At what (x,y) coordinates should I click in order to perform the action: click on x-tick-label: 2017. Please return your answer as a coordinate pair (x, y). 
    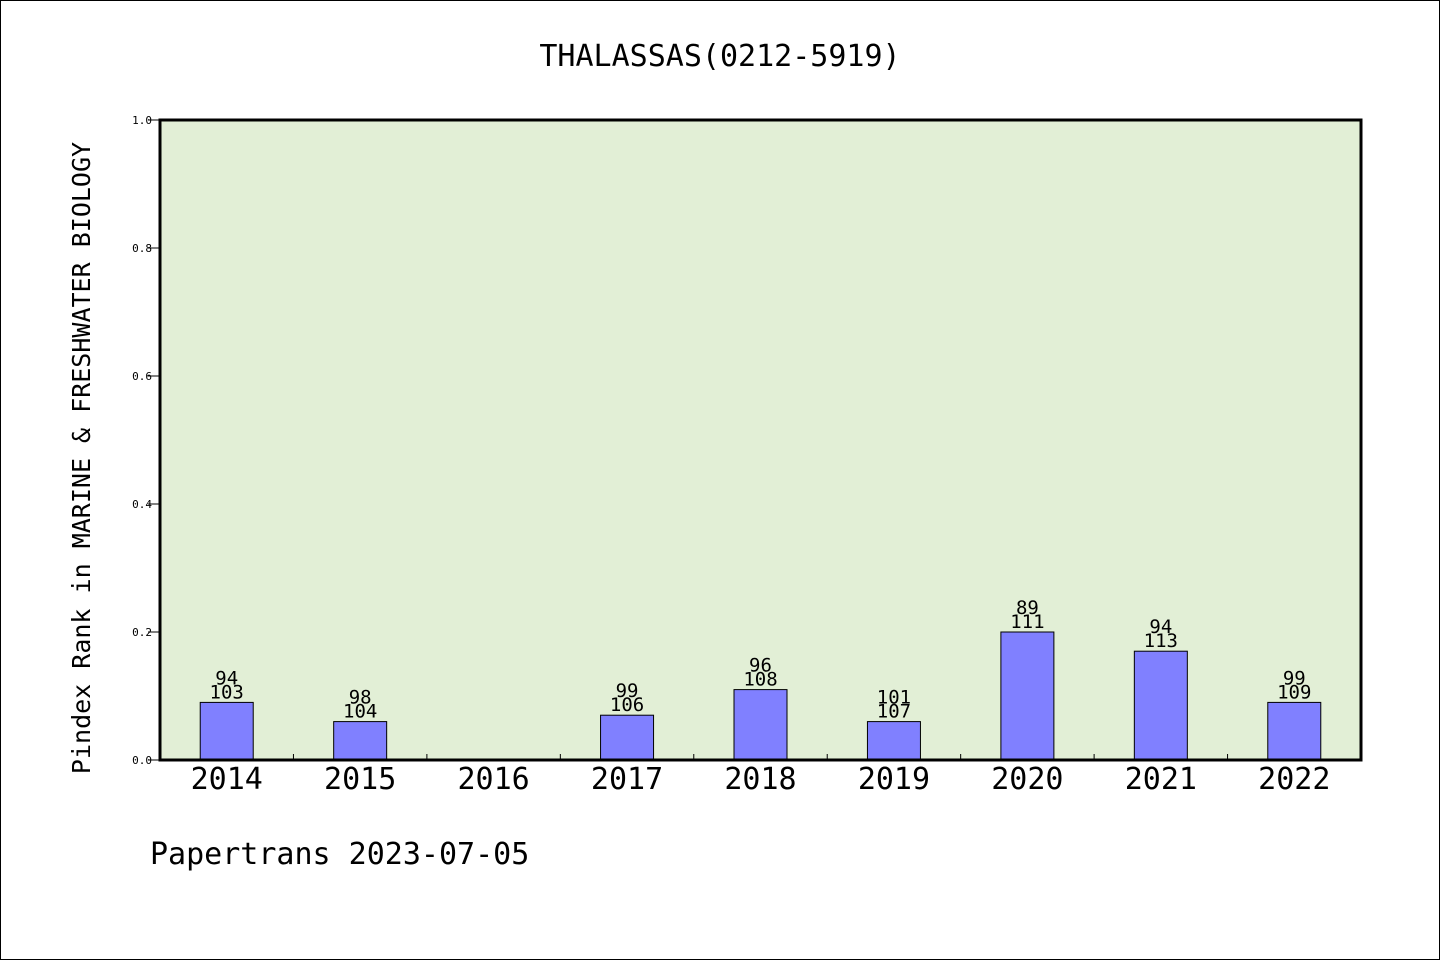
    Looking at the image, I should click on (627, 779).